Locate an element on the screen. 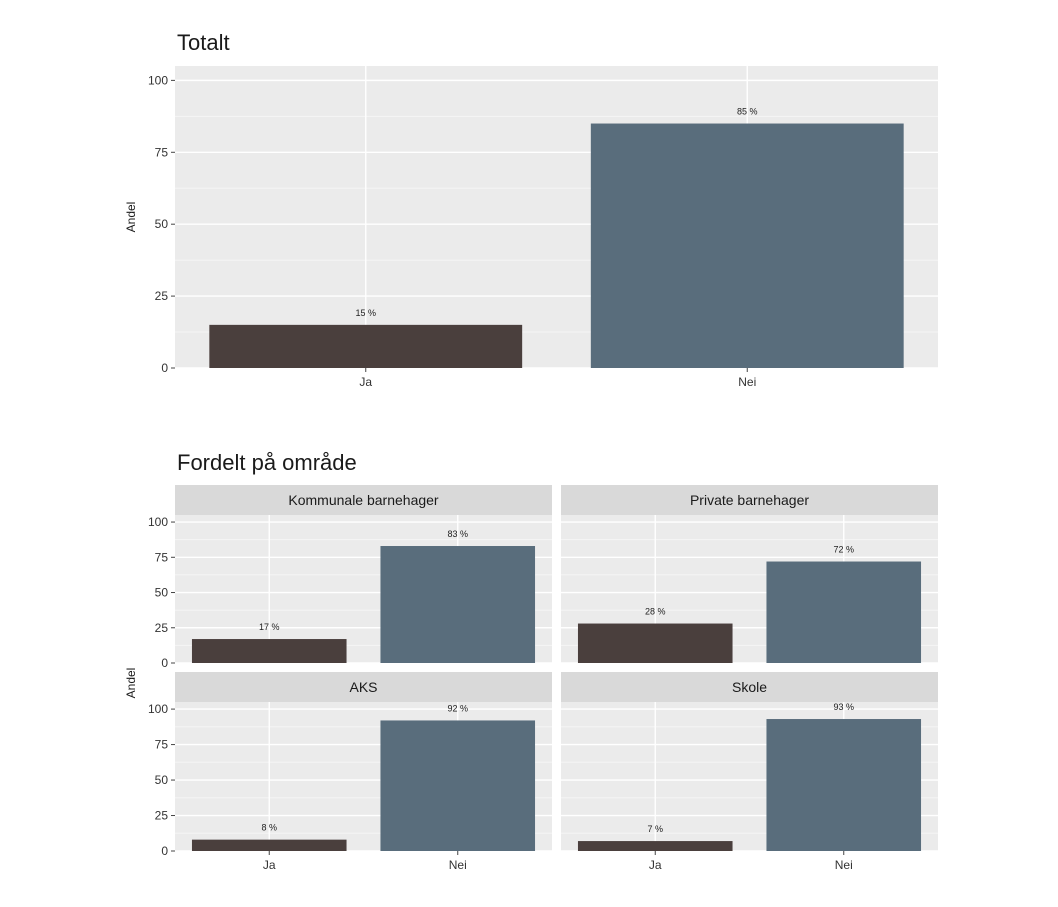  facet-0-bar-nei is located at coordinates (458, 604).